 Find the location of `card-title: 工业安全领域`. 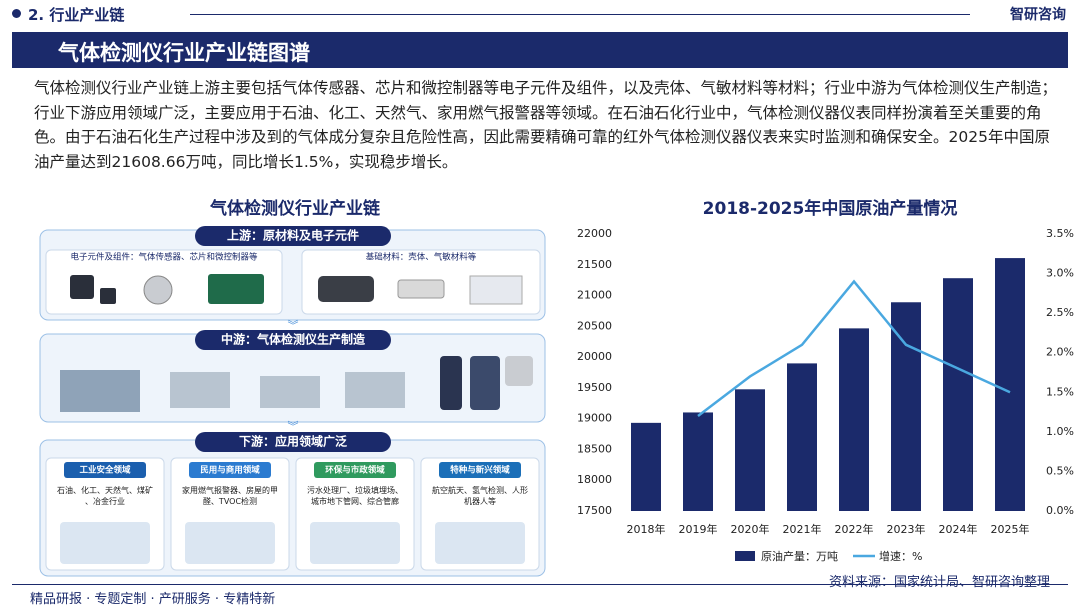

card-title: 工业安全领域 is located at coordinates (105, 470).